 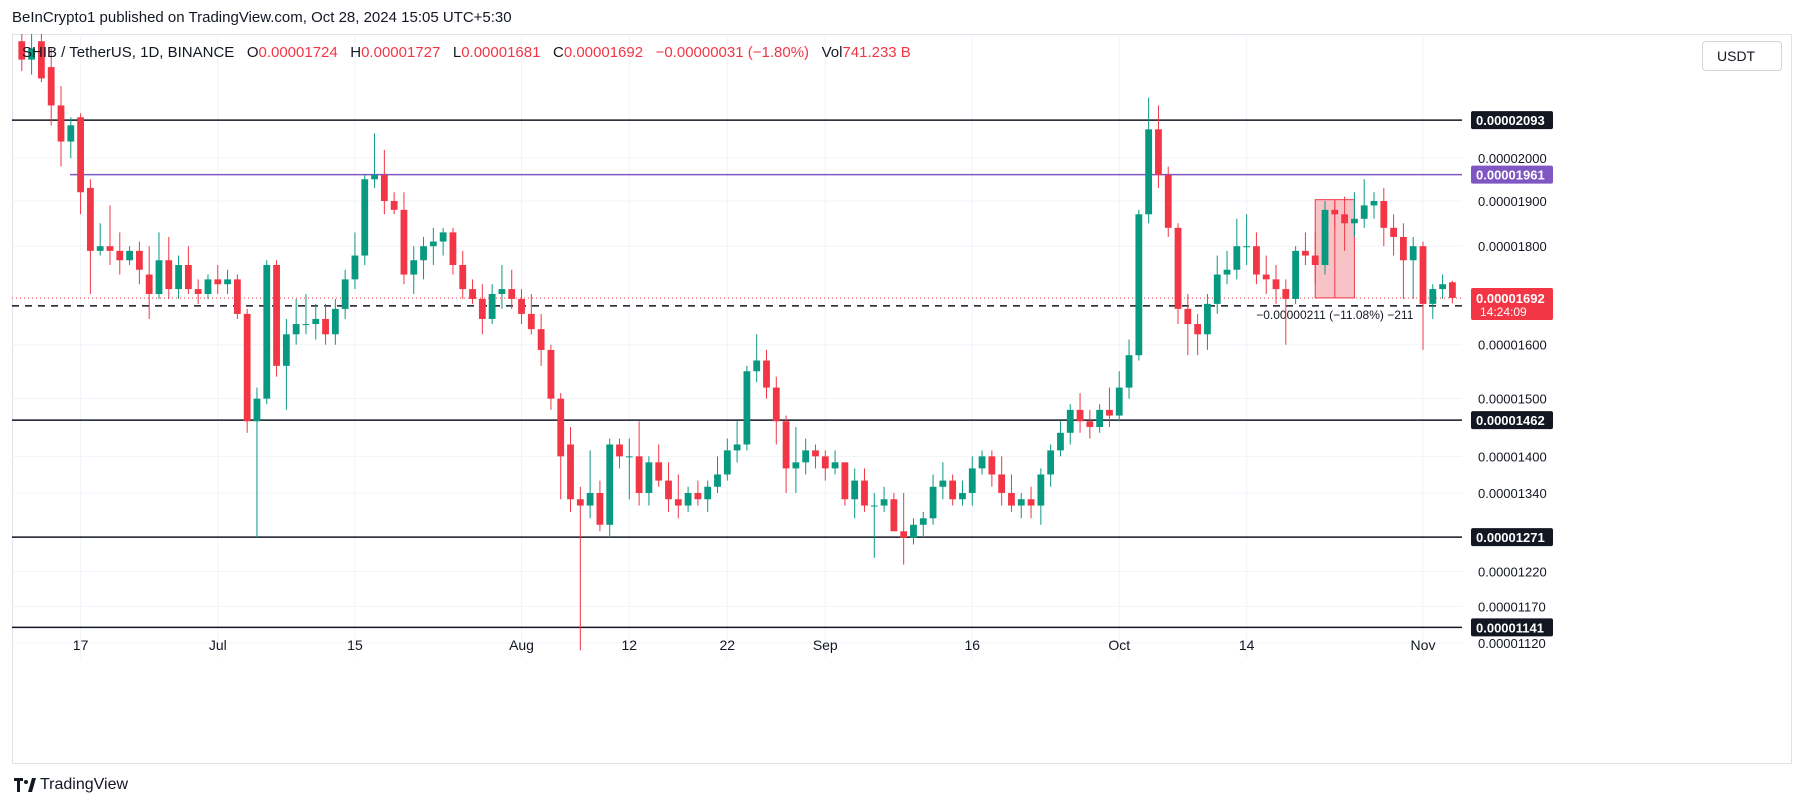 I want to click on tradingview-brand: TradingView, so click(x=71, y=785).